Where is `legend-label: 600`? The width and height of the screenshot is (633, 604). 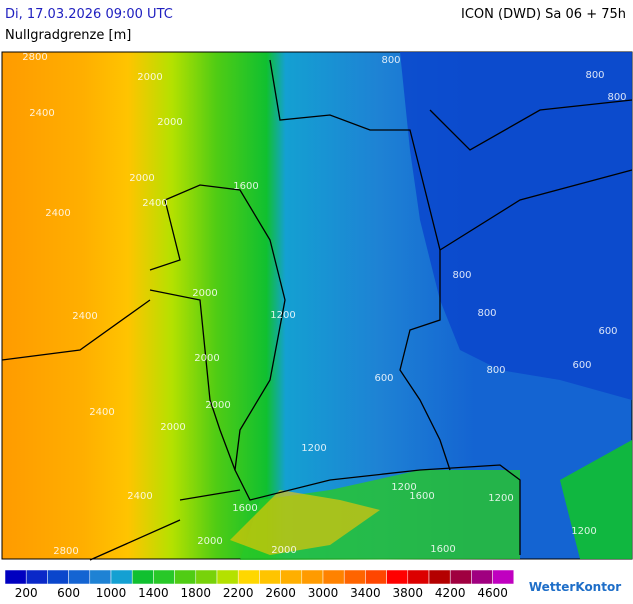 legend-label: 600 is located at coordinates (68, 593).